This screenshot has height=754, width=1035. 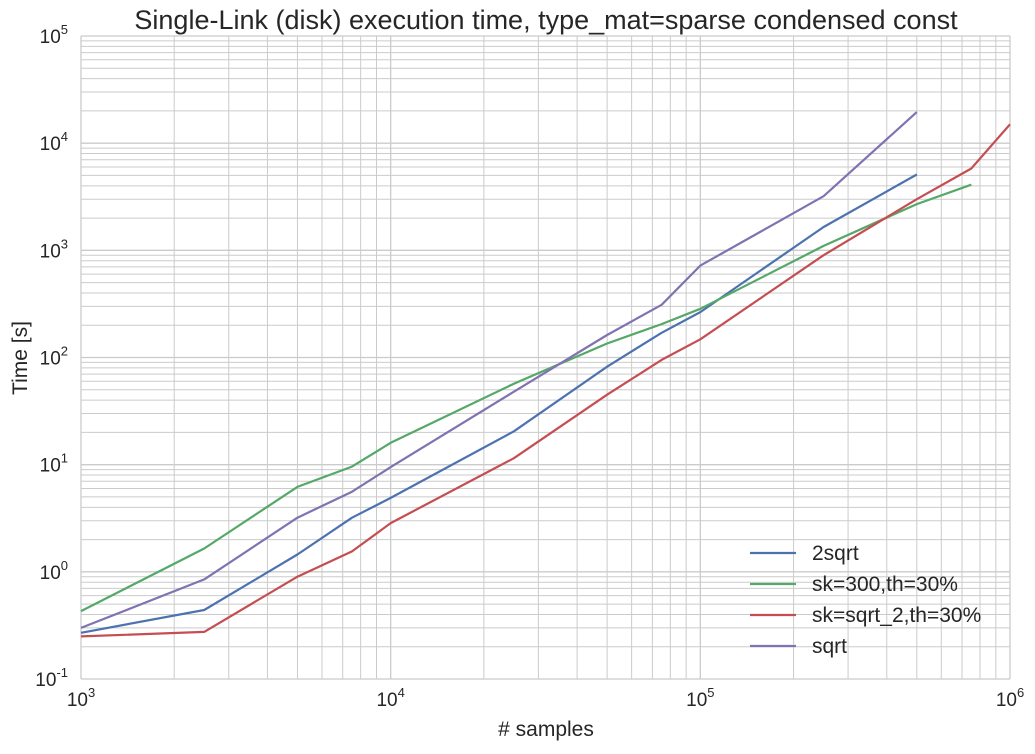 I want to click on legend-label: sqrt, so click(x=829, y=646).